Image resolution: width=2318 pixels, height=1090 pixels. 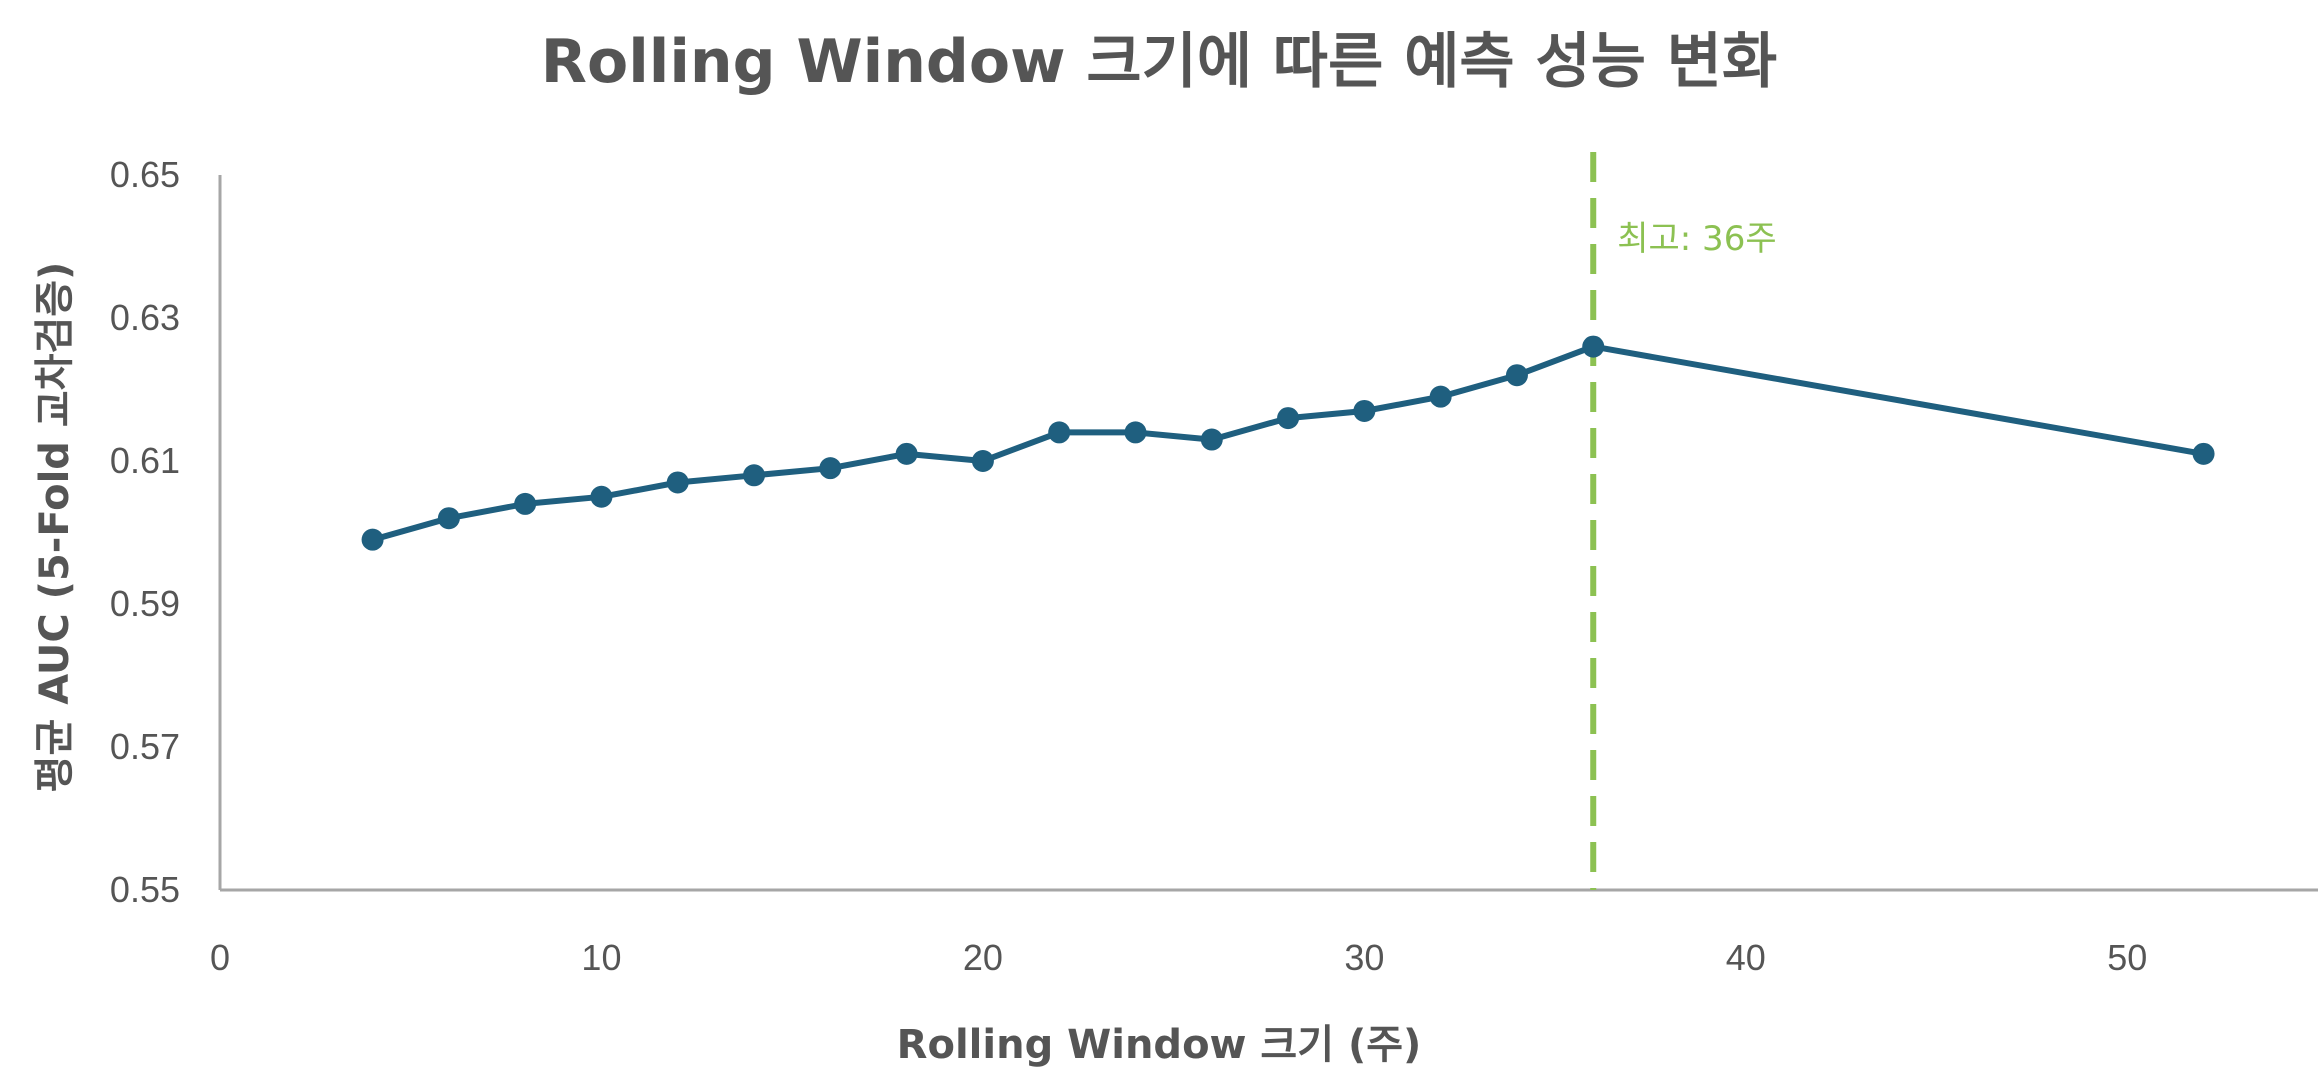 I want to click on x-tick-label: 0, so click(x=220, y=957).